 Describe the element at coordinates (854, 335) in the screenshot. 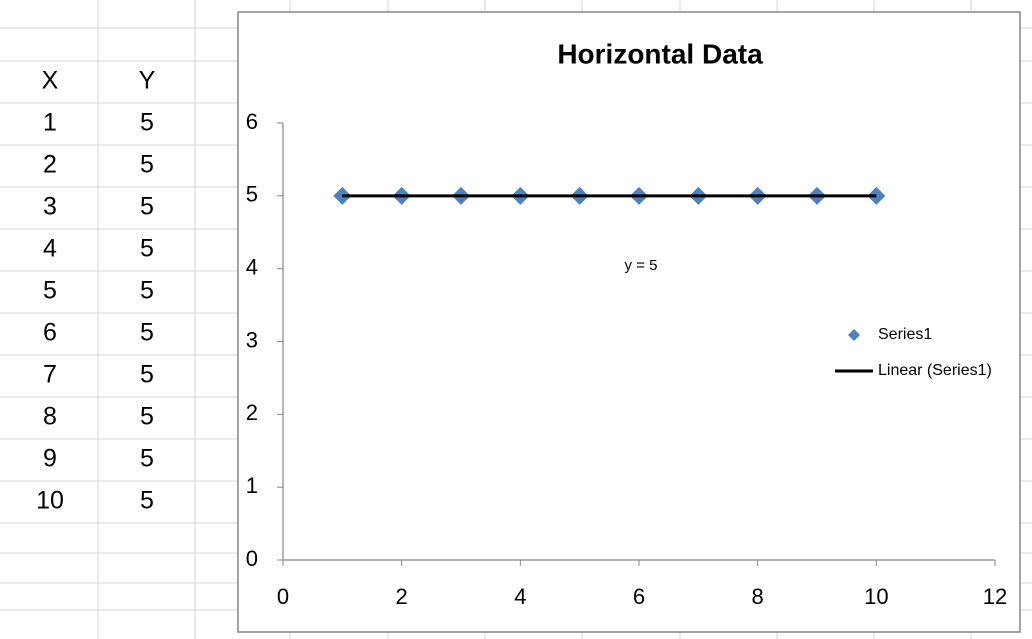

I see `legend-marker` at that location.